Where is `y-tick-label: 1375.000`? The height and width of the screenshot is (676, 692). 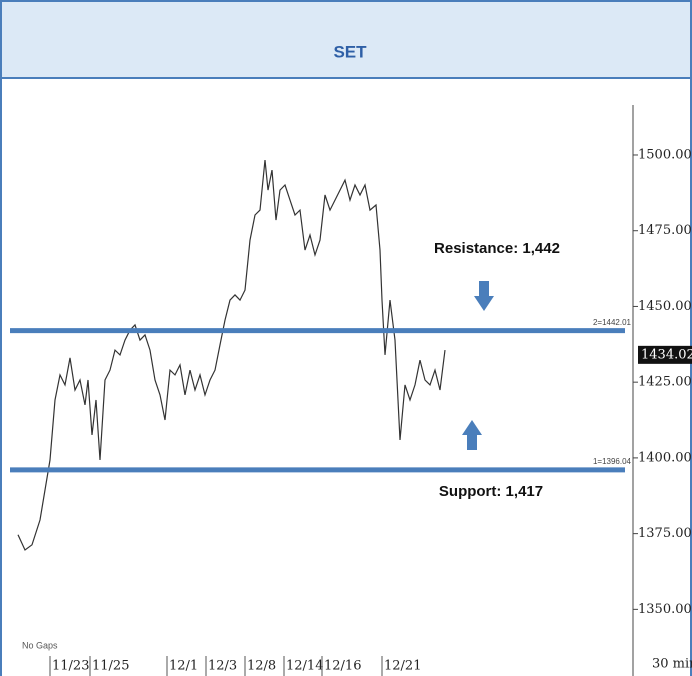
y-tick-label: 1375.000 is located at coordinates (665, 533).